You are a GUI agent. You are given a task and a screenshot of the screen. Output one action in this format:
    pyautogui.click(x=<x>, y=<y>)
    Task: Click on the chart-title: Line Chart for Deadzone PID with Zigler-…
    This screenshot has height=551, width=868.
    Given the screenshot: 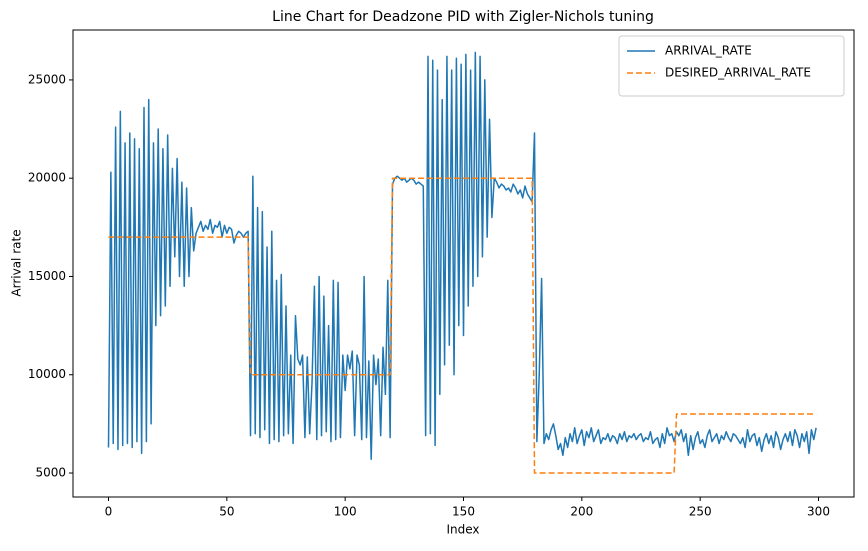 What is the action you would take?
    pyautogui.click(x=463, y=17)
    